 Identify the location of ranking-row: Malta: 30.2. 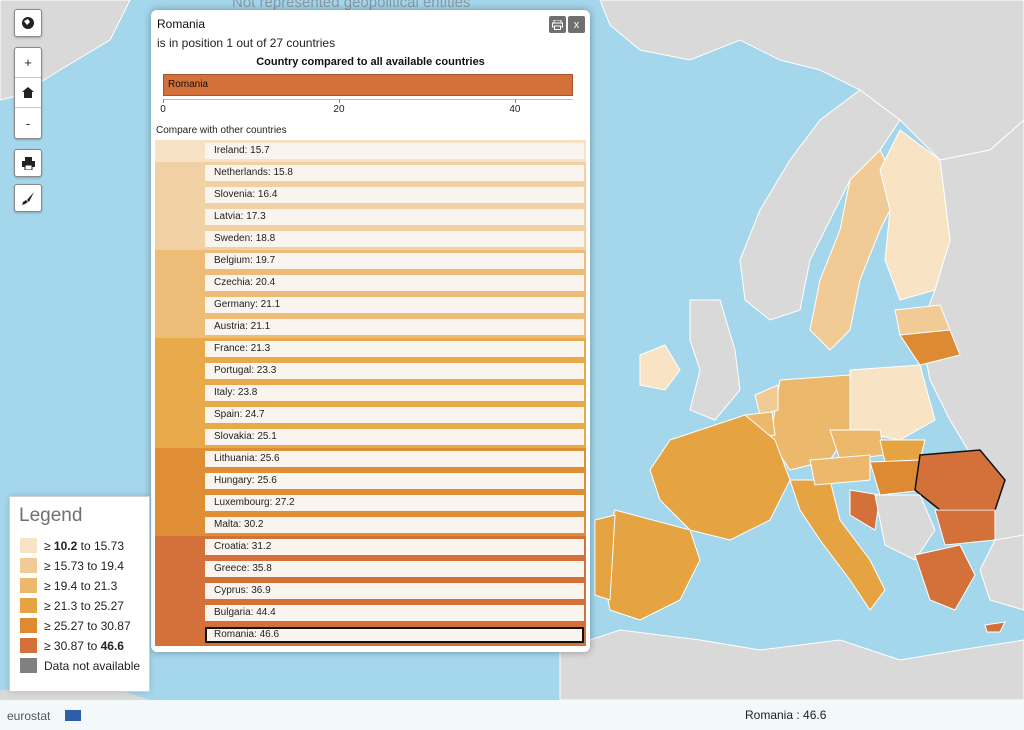
(370, 525).